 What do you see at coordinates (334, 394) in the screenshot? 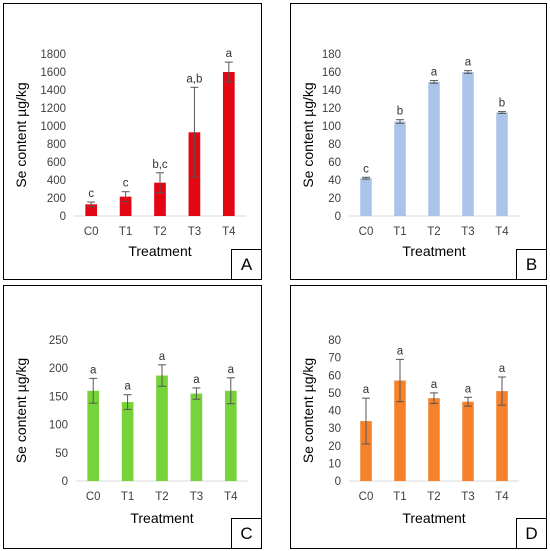
I see `chart-d-ytick-label: 50` at bounding box center [334, 394].